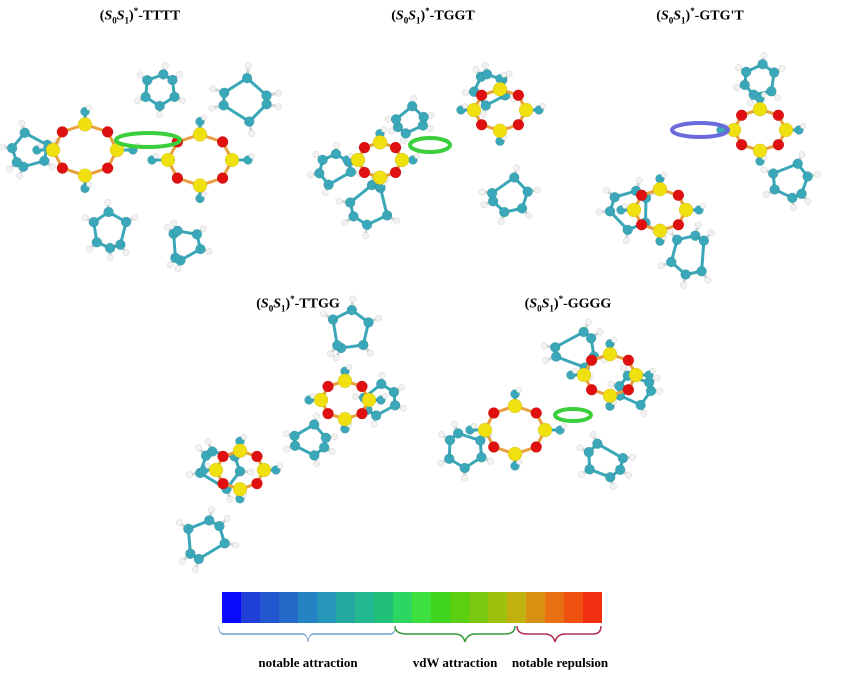 The image size is (850, 673). What do you see at coordinates (568, 304) in the screenshot?
I see `panel-title-gggg: (S0S1)*-GGGG` at bounding box center [568, 304].